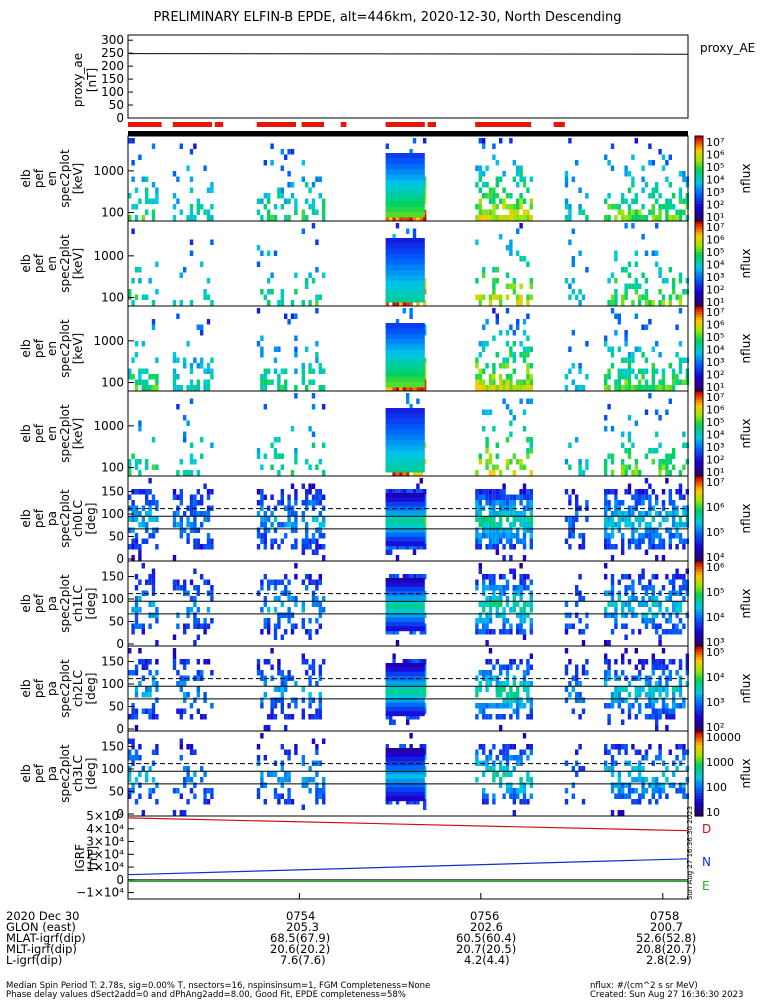 Image resolution: width=775 pixels, height=1000 pixels. Describe the element at coordinates (112, 468) in the screenshot. I see `energy-tick-label: 100` at that location.